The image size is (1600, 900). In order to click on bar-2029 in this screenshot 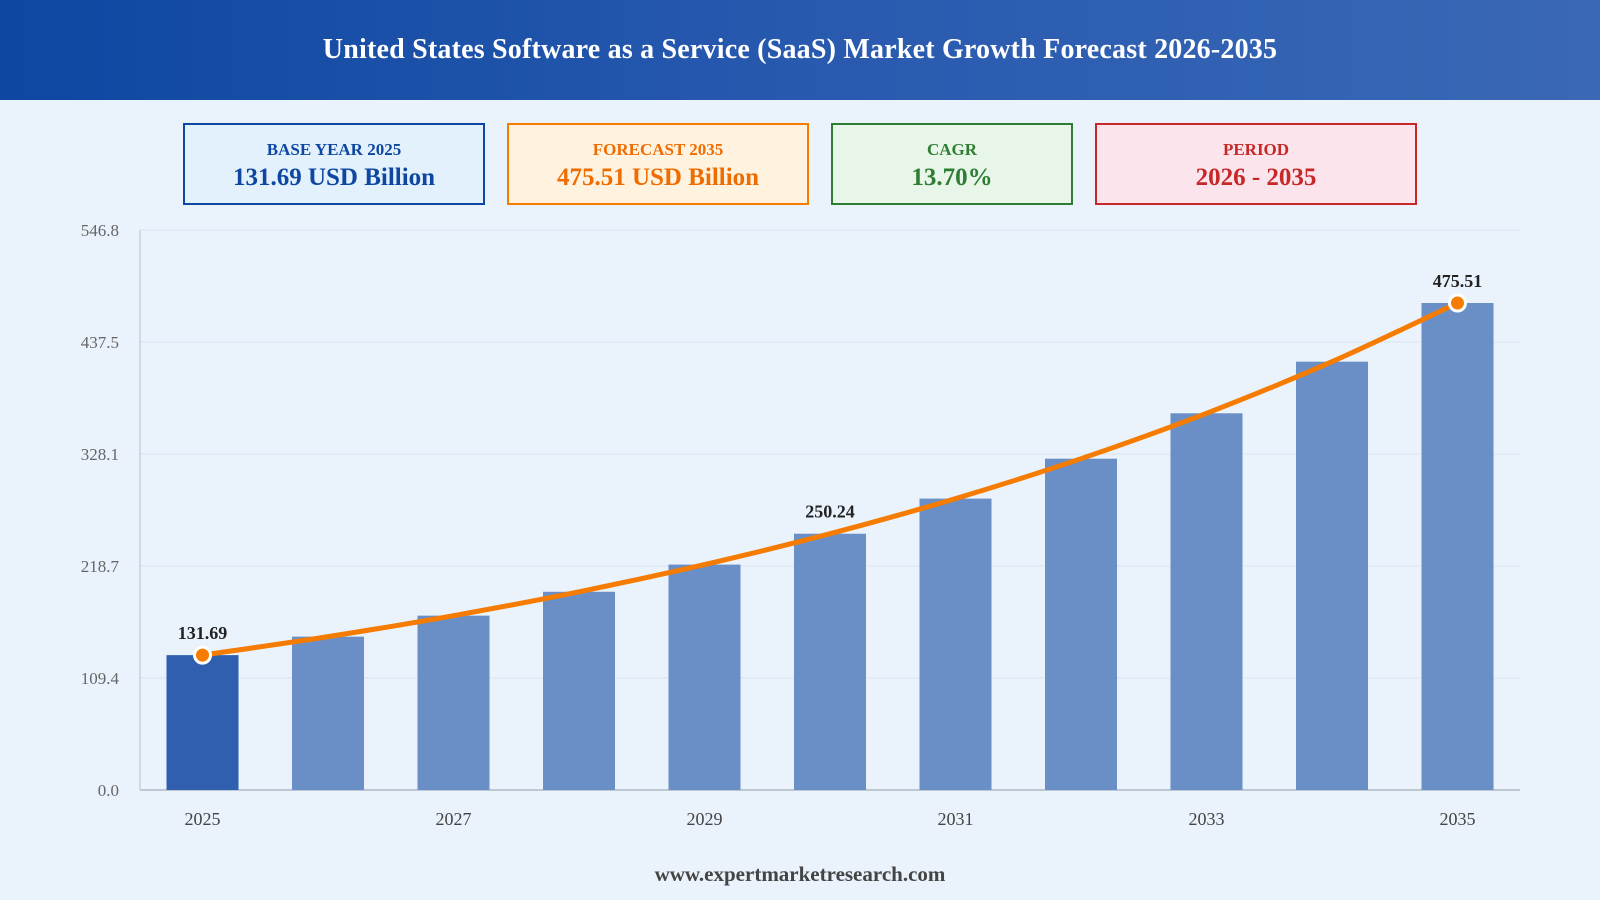, I will do `click(704, 677)`.